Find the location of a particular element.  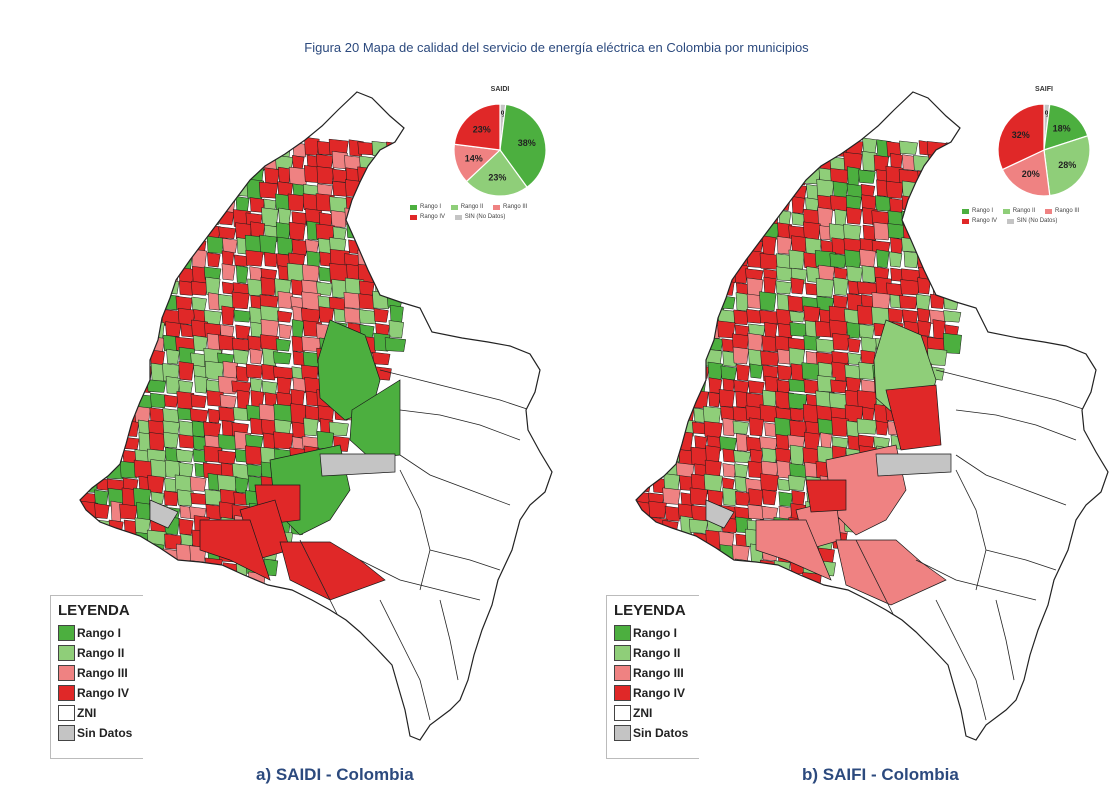

pie-slice-label: 18% is located at coordinates (1062, 129).